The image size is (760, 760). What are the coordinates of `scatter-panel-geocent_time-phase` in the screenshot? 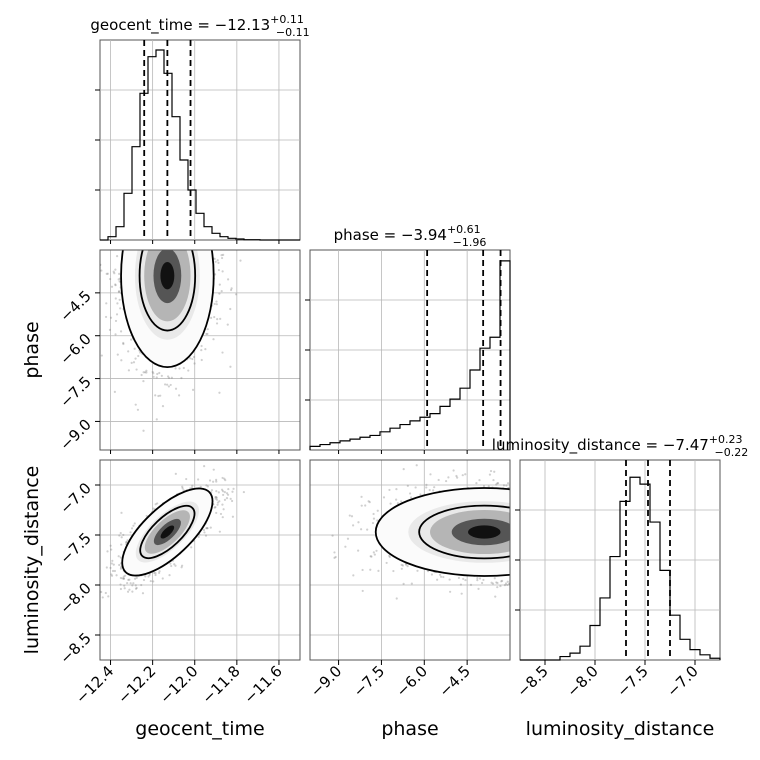 It's located at (200, 350).